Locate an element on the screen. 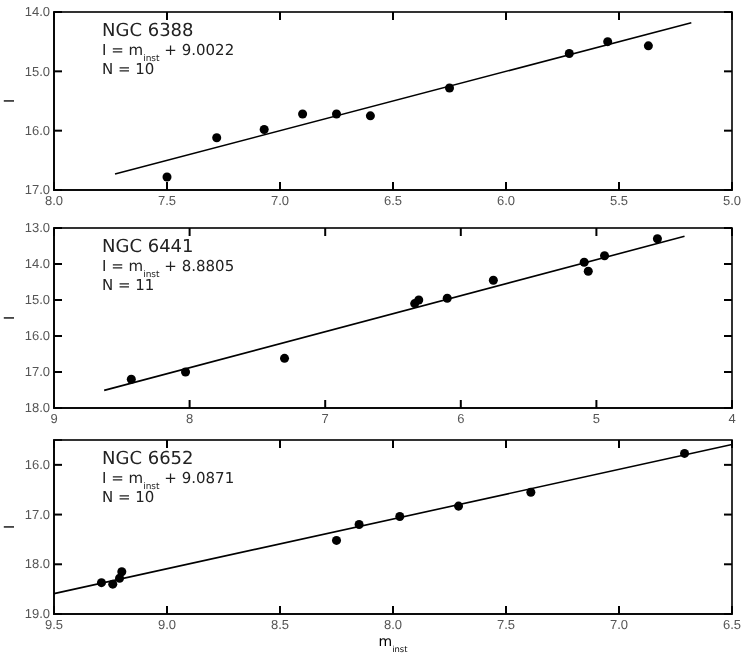  annotation: NGC 6652 is located at coordinates (148, 460).